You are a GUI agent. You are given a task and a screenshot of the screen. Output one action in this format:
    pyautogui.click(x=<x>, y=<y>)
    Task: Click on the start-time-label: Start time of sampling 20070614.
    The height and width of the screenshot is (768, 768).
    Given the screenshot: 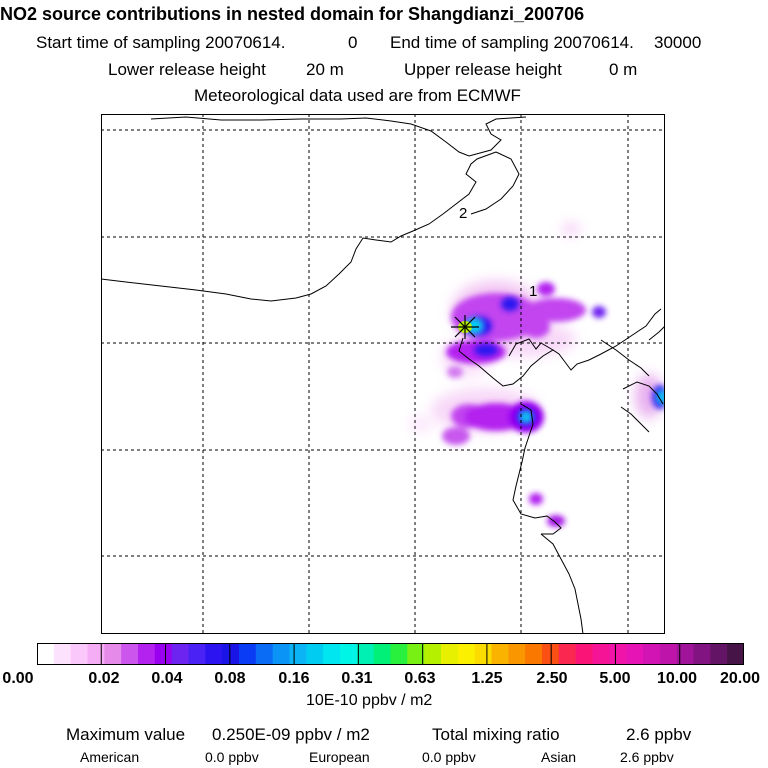 What is the action you would take?
    pyautogui.click(x=161, y=42)
    